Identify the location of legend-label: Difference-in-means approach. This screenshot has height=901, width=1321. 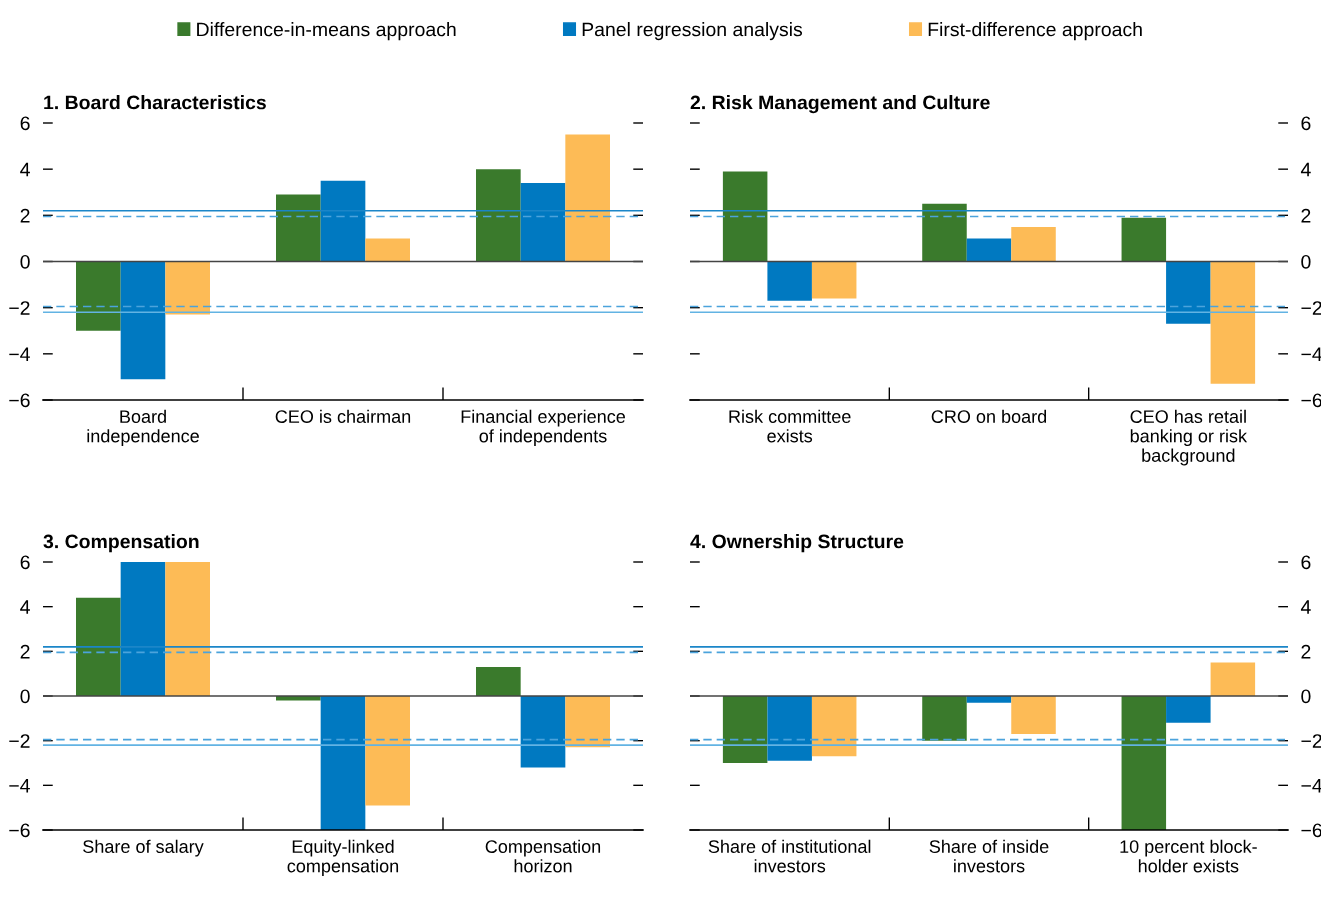
(326, 31).